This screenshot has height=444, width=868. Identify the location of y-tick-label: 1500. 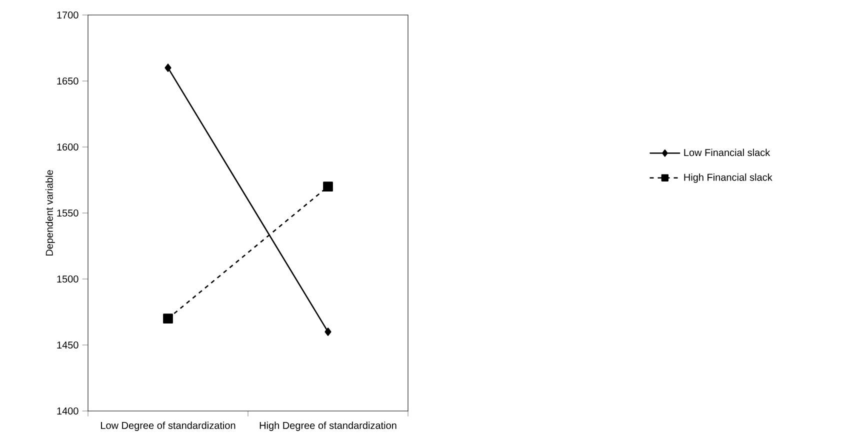
(67, 279).